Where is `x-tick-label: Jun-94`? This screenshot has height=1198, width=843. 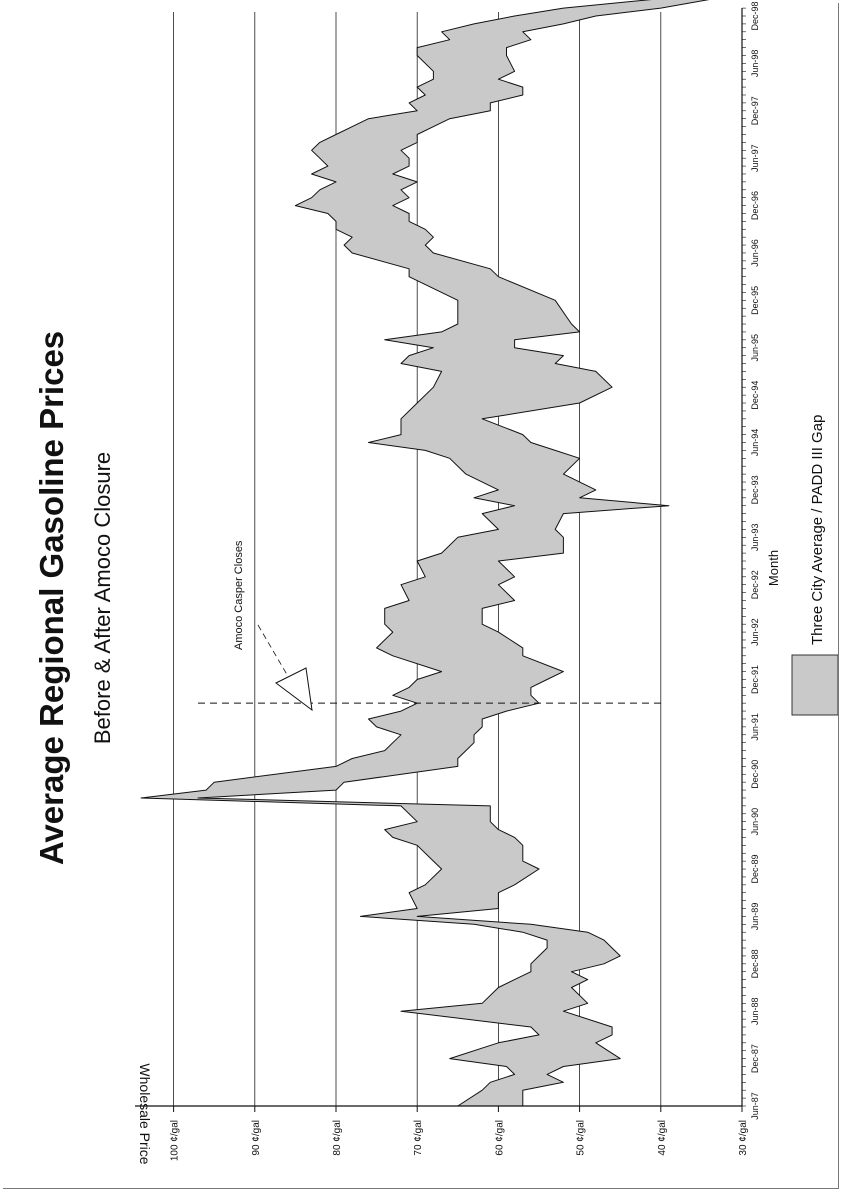
x-tick-label: Jun-94 is located at coordinates (755, 443).